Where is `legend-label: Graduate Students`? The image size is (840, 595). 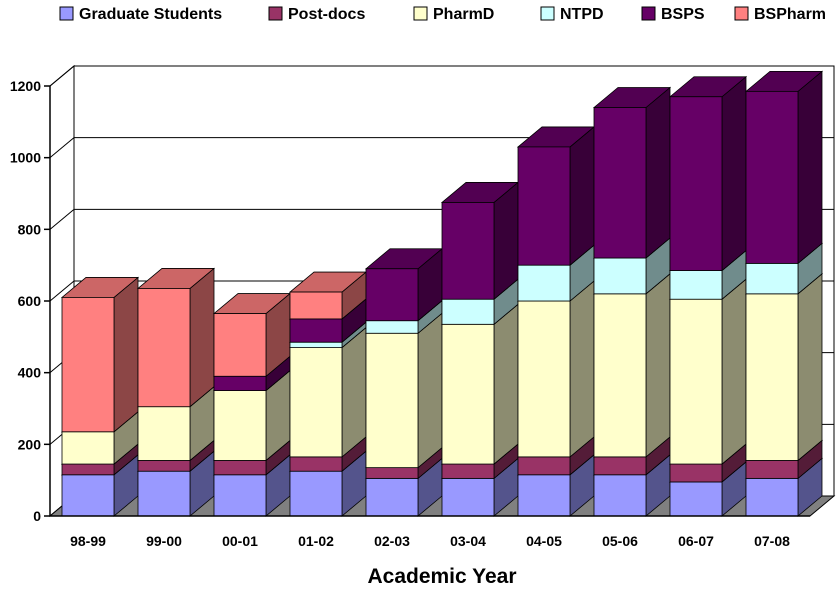
legend-label: Graduate Students is located at coordinates (150, 14).